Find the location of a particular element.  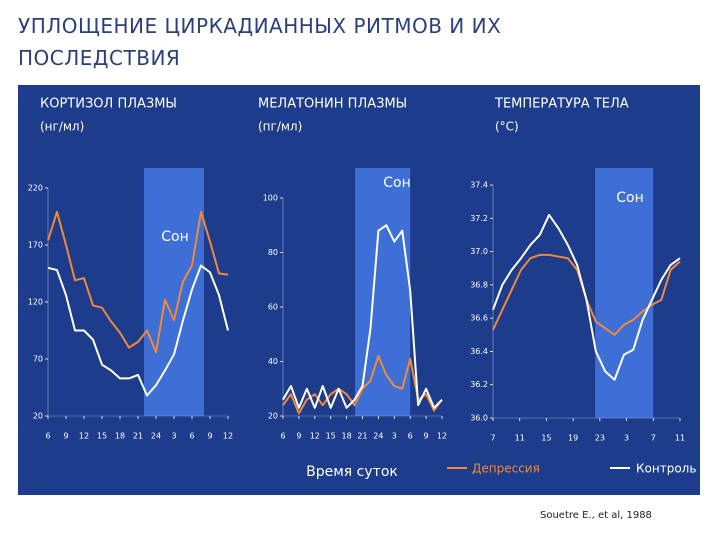

chart-title: КОРТИЗОЛ ПЛАЗМЫ is located at coordinates (108, 104).